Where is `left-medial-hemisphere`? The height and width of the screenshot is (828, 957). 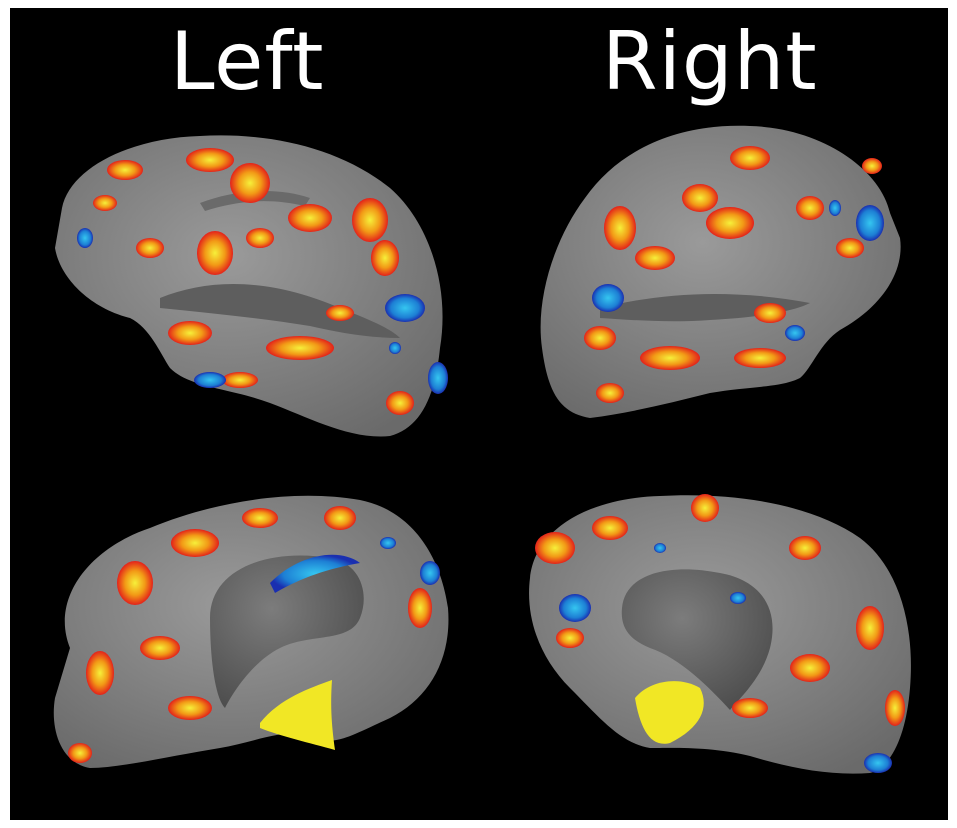
left-medial-hemisphere is located at coordinates (251, 631).